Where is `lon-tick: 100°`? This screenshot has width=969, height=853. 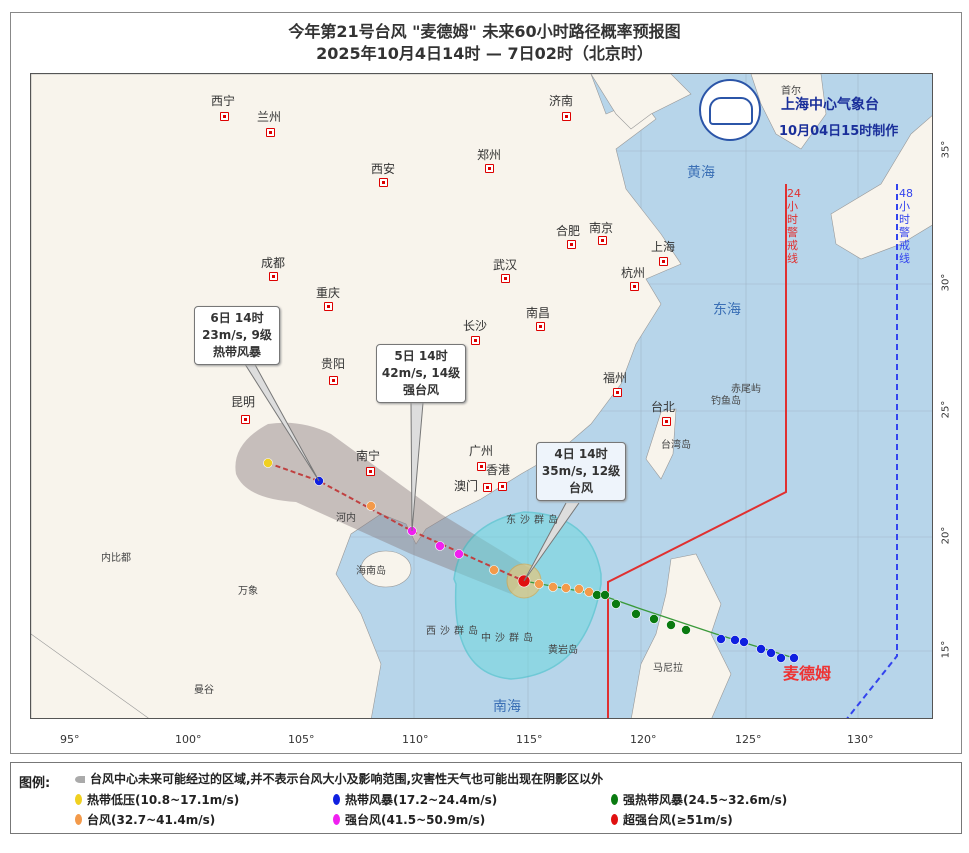 lon-tick: 100° is located at coordinates (188, 739).